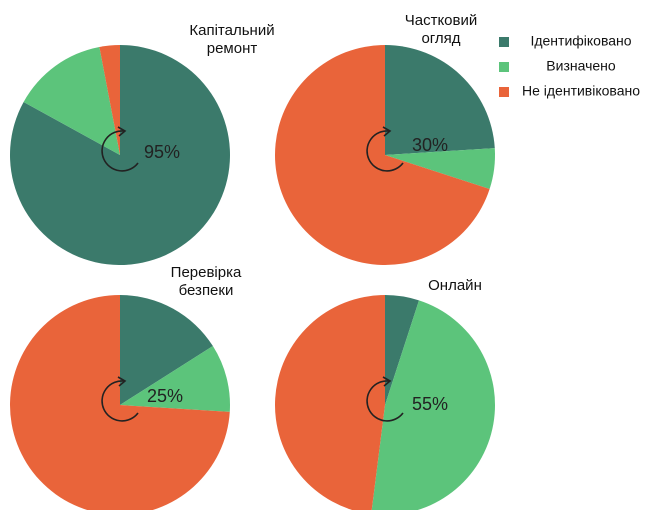 The height and width of the screenshot is (510, 661). Describe the element at coordinates (232, 39) in the screenshot. I see `chart-title: Капітальний ремонт` at that location.